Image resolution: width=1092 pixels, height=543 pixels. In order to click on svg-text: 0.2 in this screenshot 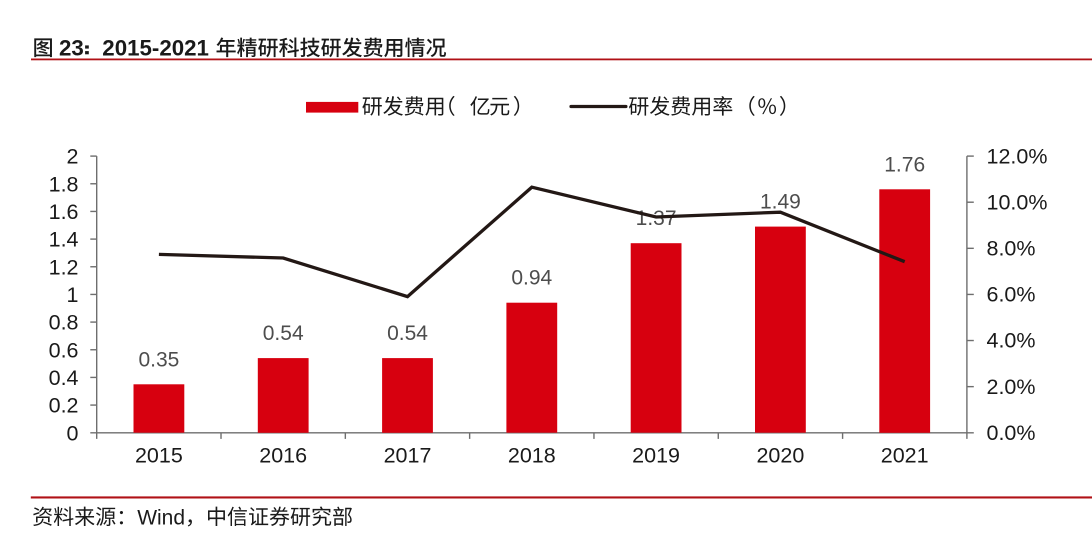, I will do `click(64, 406)`.